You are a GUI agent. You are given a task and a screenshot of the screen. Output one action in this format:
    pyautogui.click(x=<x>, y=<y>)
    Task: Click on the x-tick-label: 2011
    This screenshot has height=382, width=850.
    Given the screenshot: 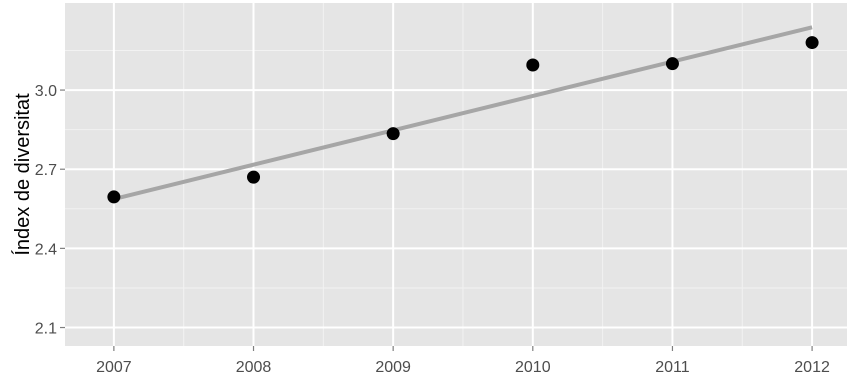 What is the action you would take?
    pyautogui.click(x=672, y=367)
    